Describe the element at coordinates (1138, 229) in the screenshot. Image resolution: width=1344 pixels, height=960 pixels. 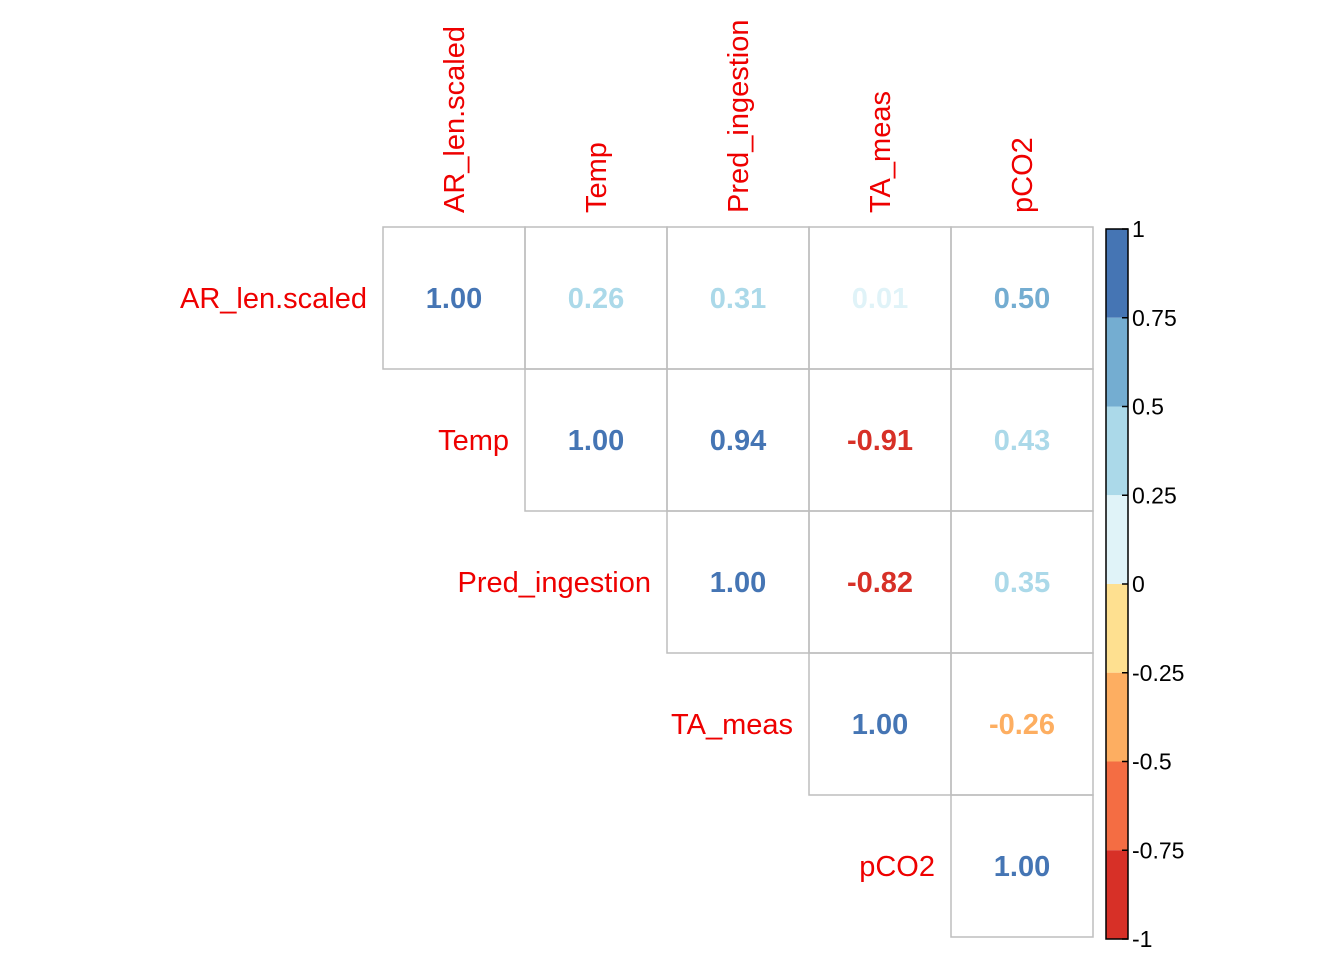
I see `colorbar-tick-label: 1` at that location.